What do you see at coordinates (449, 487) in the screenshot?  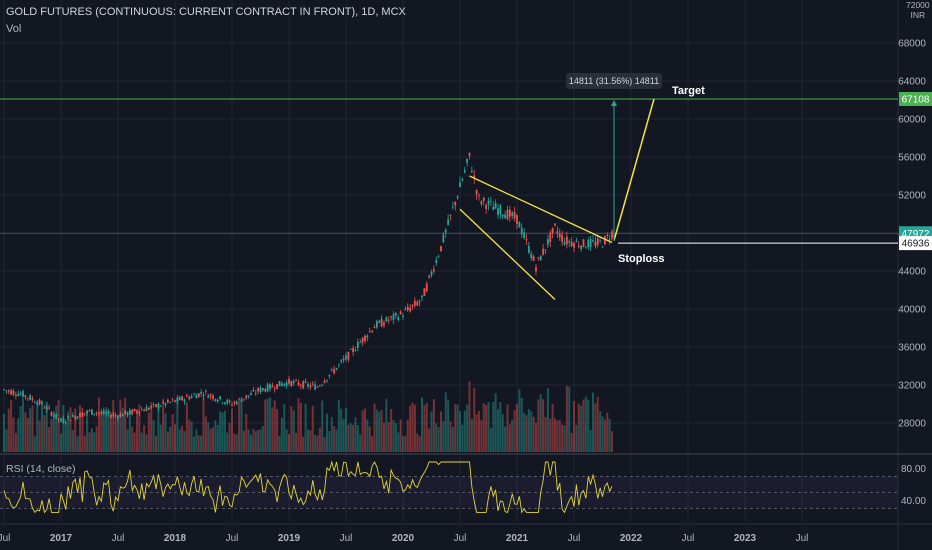 I see `rsi-pane` at bounding box center [449, 487].